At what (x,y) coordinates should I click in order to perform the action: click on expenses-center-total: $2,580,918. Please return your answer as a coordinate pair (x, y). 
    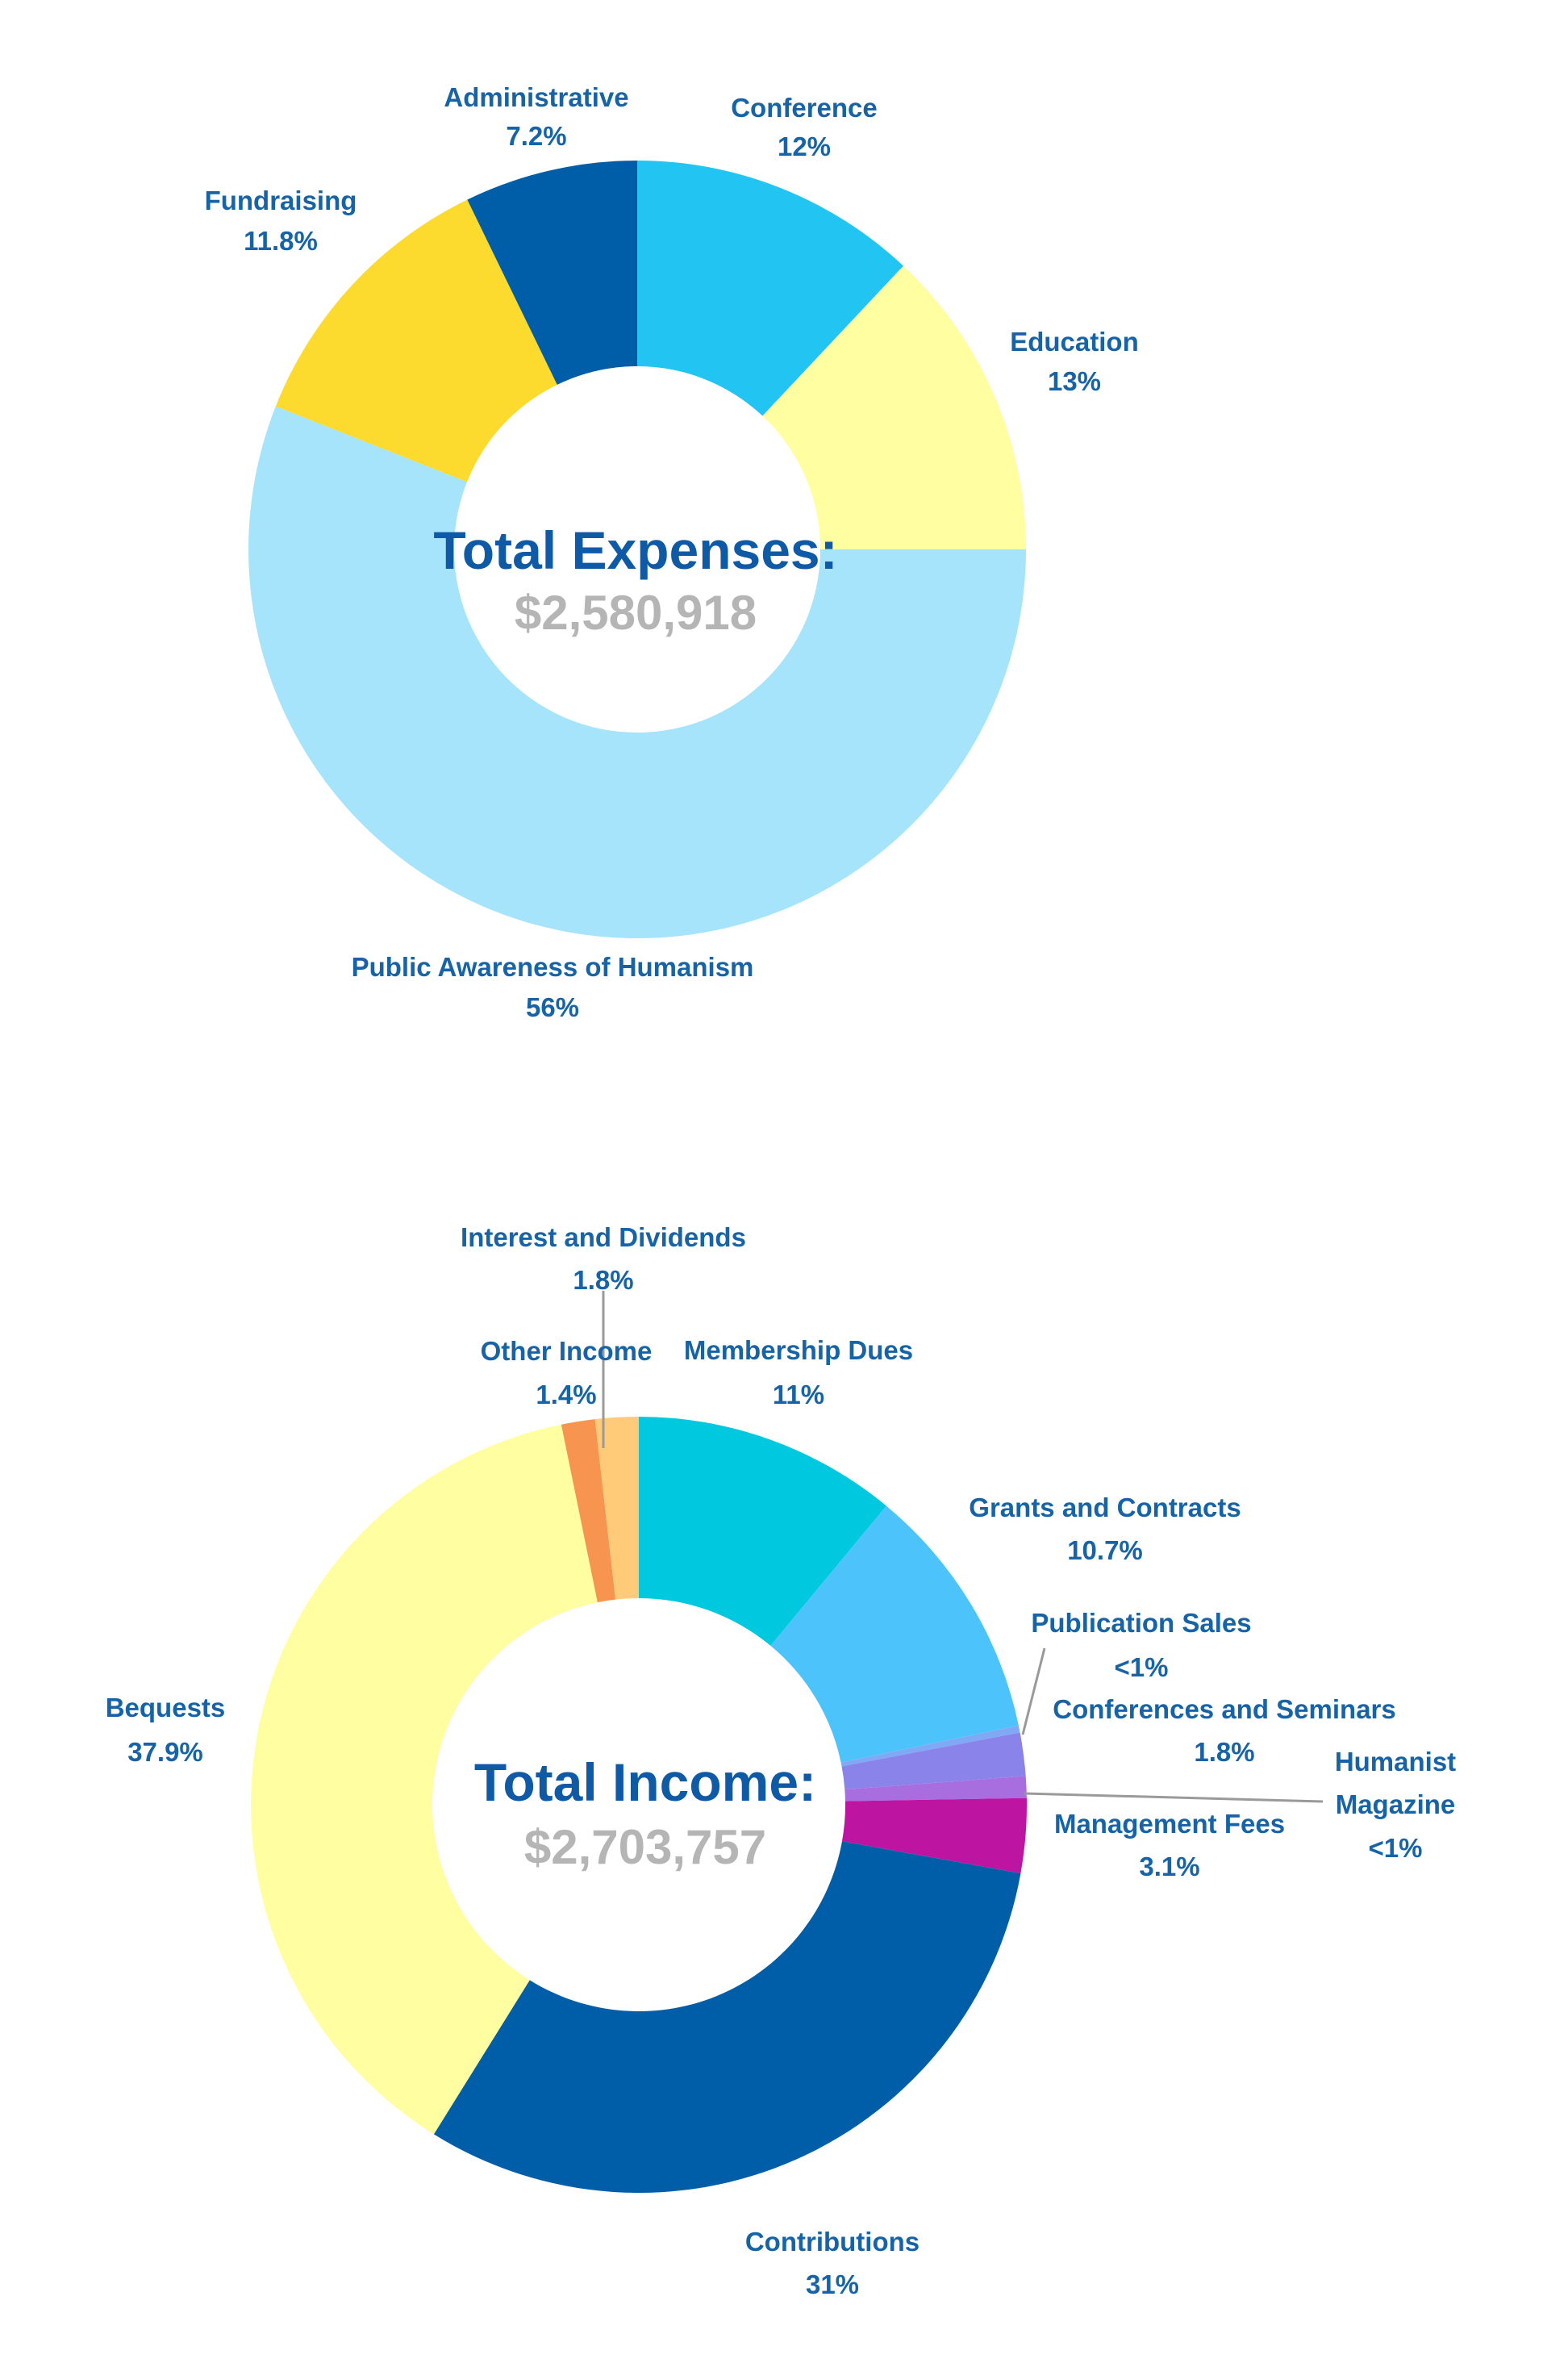
    Looking at the image, I should click on (636, 613).